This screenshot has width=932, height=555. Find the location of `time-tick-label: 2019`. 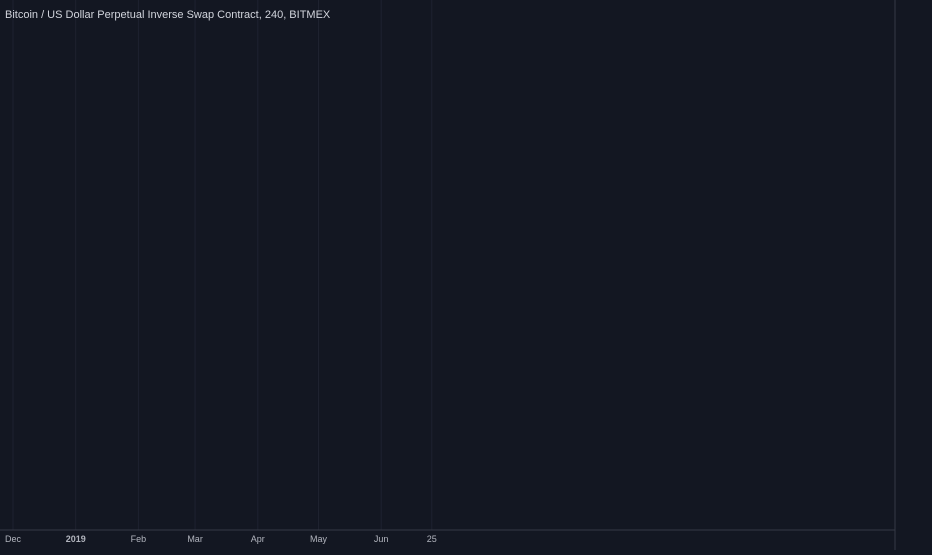

time-tick-label: 2019 is located at coordinates (76, 539).